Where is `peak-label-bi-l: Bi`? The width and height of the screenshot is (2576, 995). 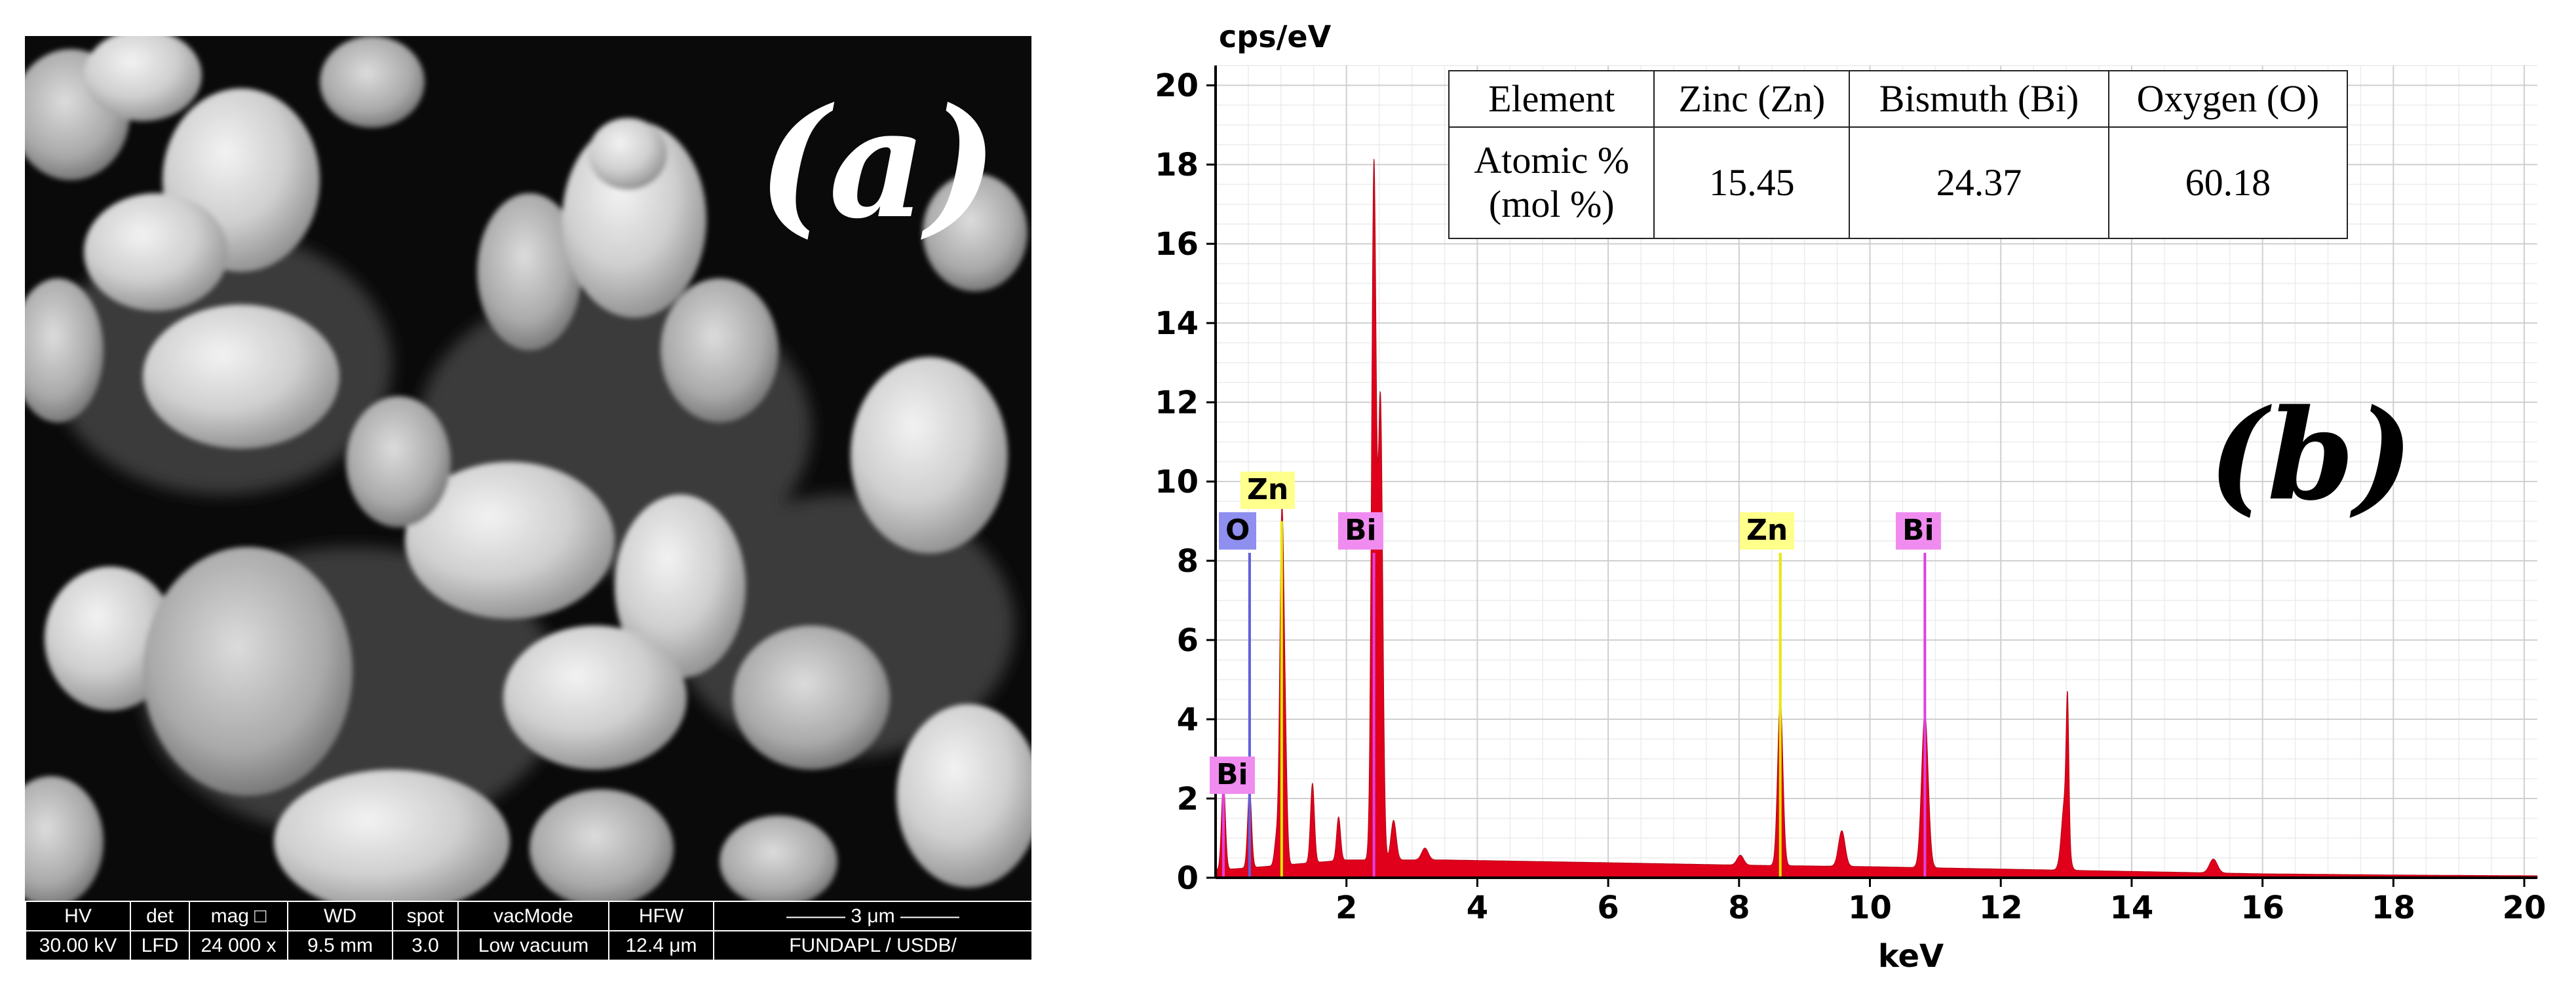 peak-label-bi-l: Bi is located at coordinates (1918, 531).